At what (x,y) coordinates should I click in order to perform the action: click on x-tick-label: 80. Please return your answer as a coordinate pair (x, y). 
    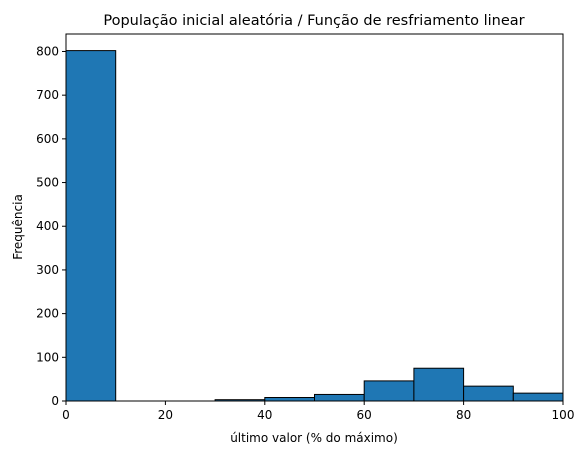
    Looking at the image, I should click on (463, 415).